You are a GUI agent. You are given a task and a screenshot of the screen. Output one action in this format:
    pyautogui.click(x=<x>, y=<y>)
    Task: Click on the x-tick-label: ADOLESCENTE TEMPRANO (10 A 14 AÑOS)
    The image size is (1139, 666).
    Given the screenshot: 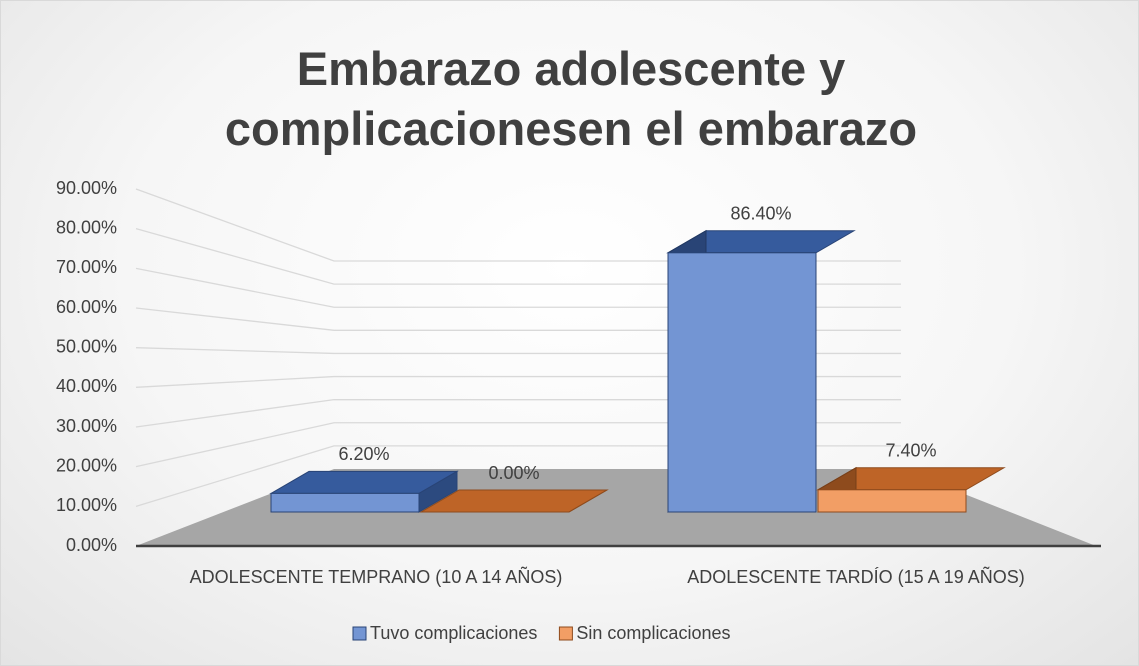 What is the action you would take?
    pyautogui.click(x=376, y=576)
    